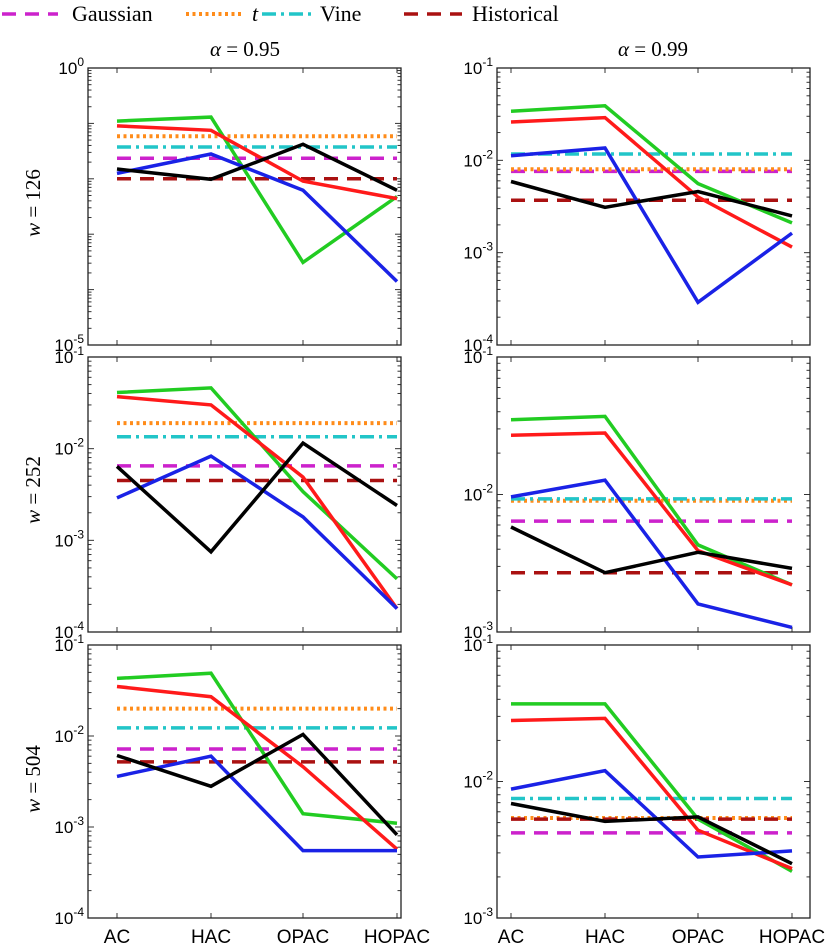  I want to click on legend-label-historical: Historical, so click(515, 13).